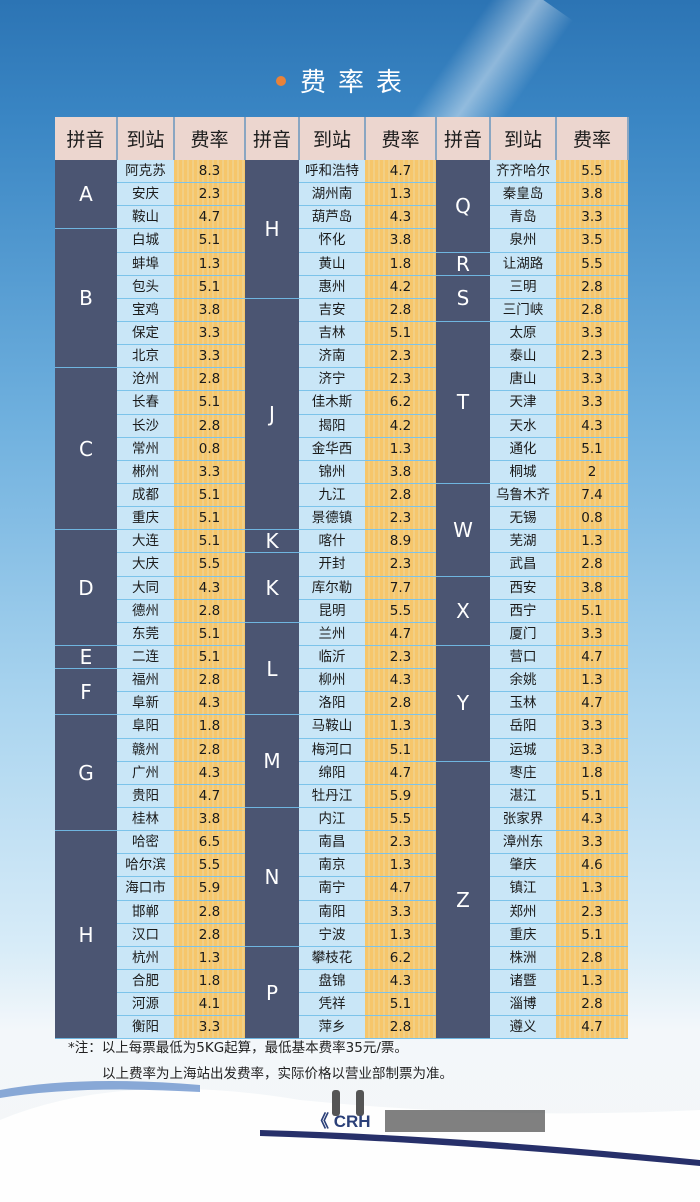 The width and height of the screenshot is (700, 1202). What do you see at coordinates (332, 356) in the screenshot?
I see `station-name: 济南` at bounding box center [332, 356].